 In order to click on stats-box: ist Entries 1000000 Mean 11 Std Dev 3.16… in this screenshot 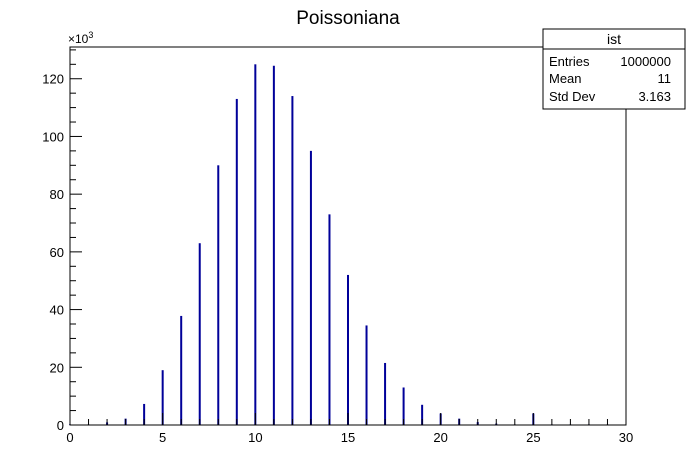, I will do `click(614, 69)`.